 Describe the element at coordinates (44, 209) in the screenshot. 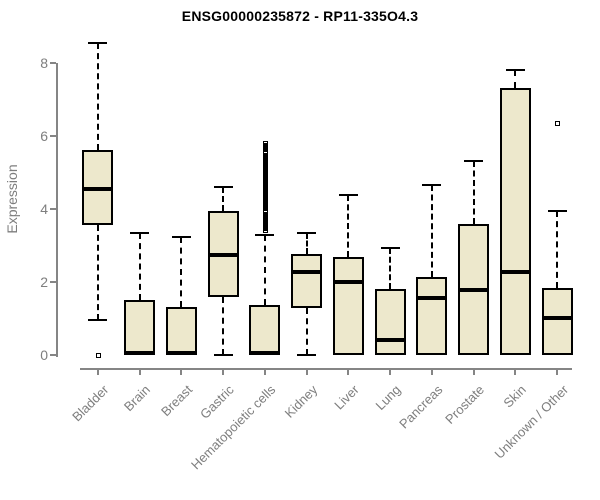

I see `y-tick-label: 4` at that location.